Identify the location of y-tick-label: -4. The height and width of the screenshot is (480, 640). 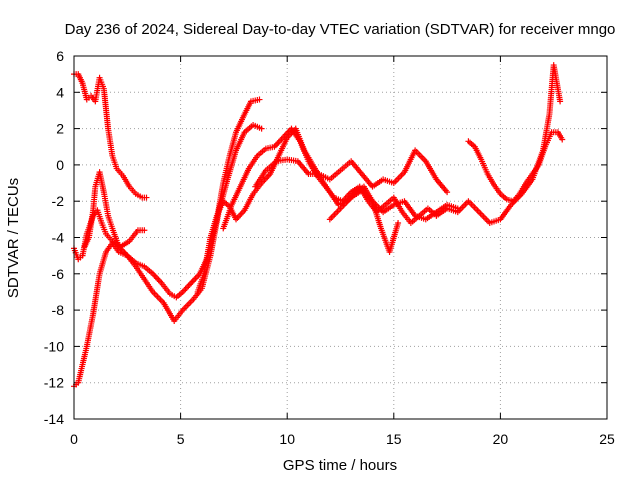
(58, 238).